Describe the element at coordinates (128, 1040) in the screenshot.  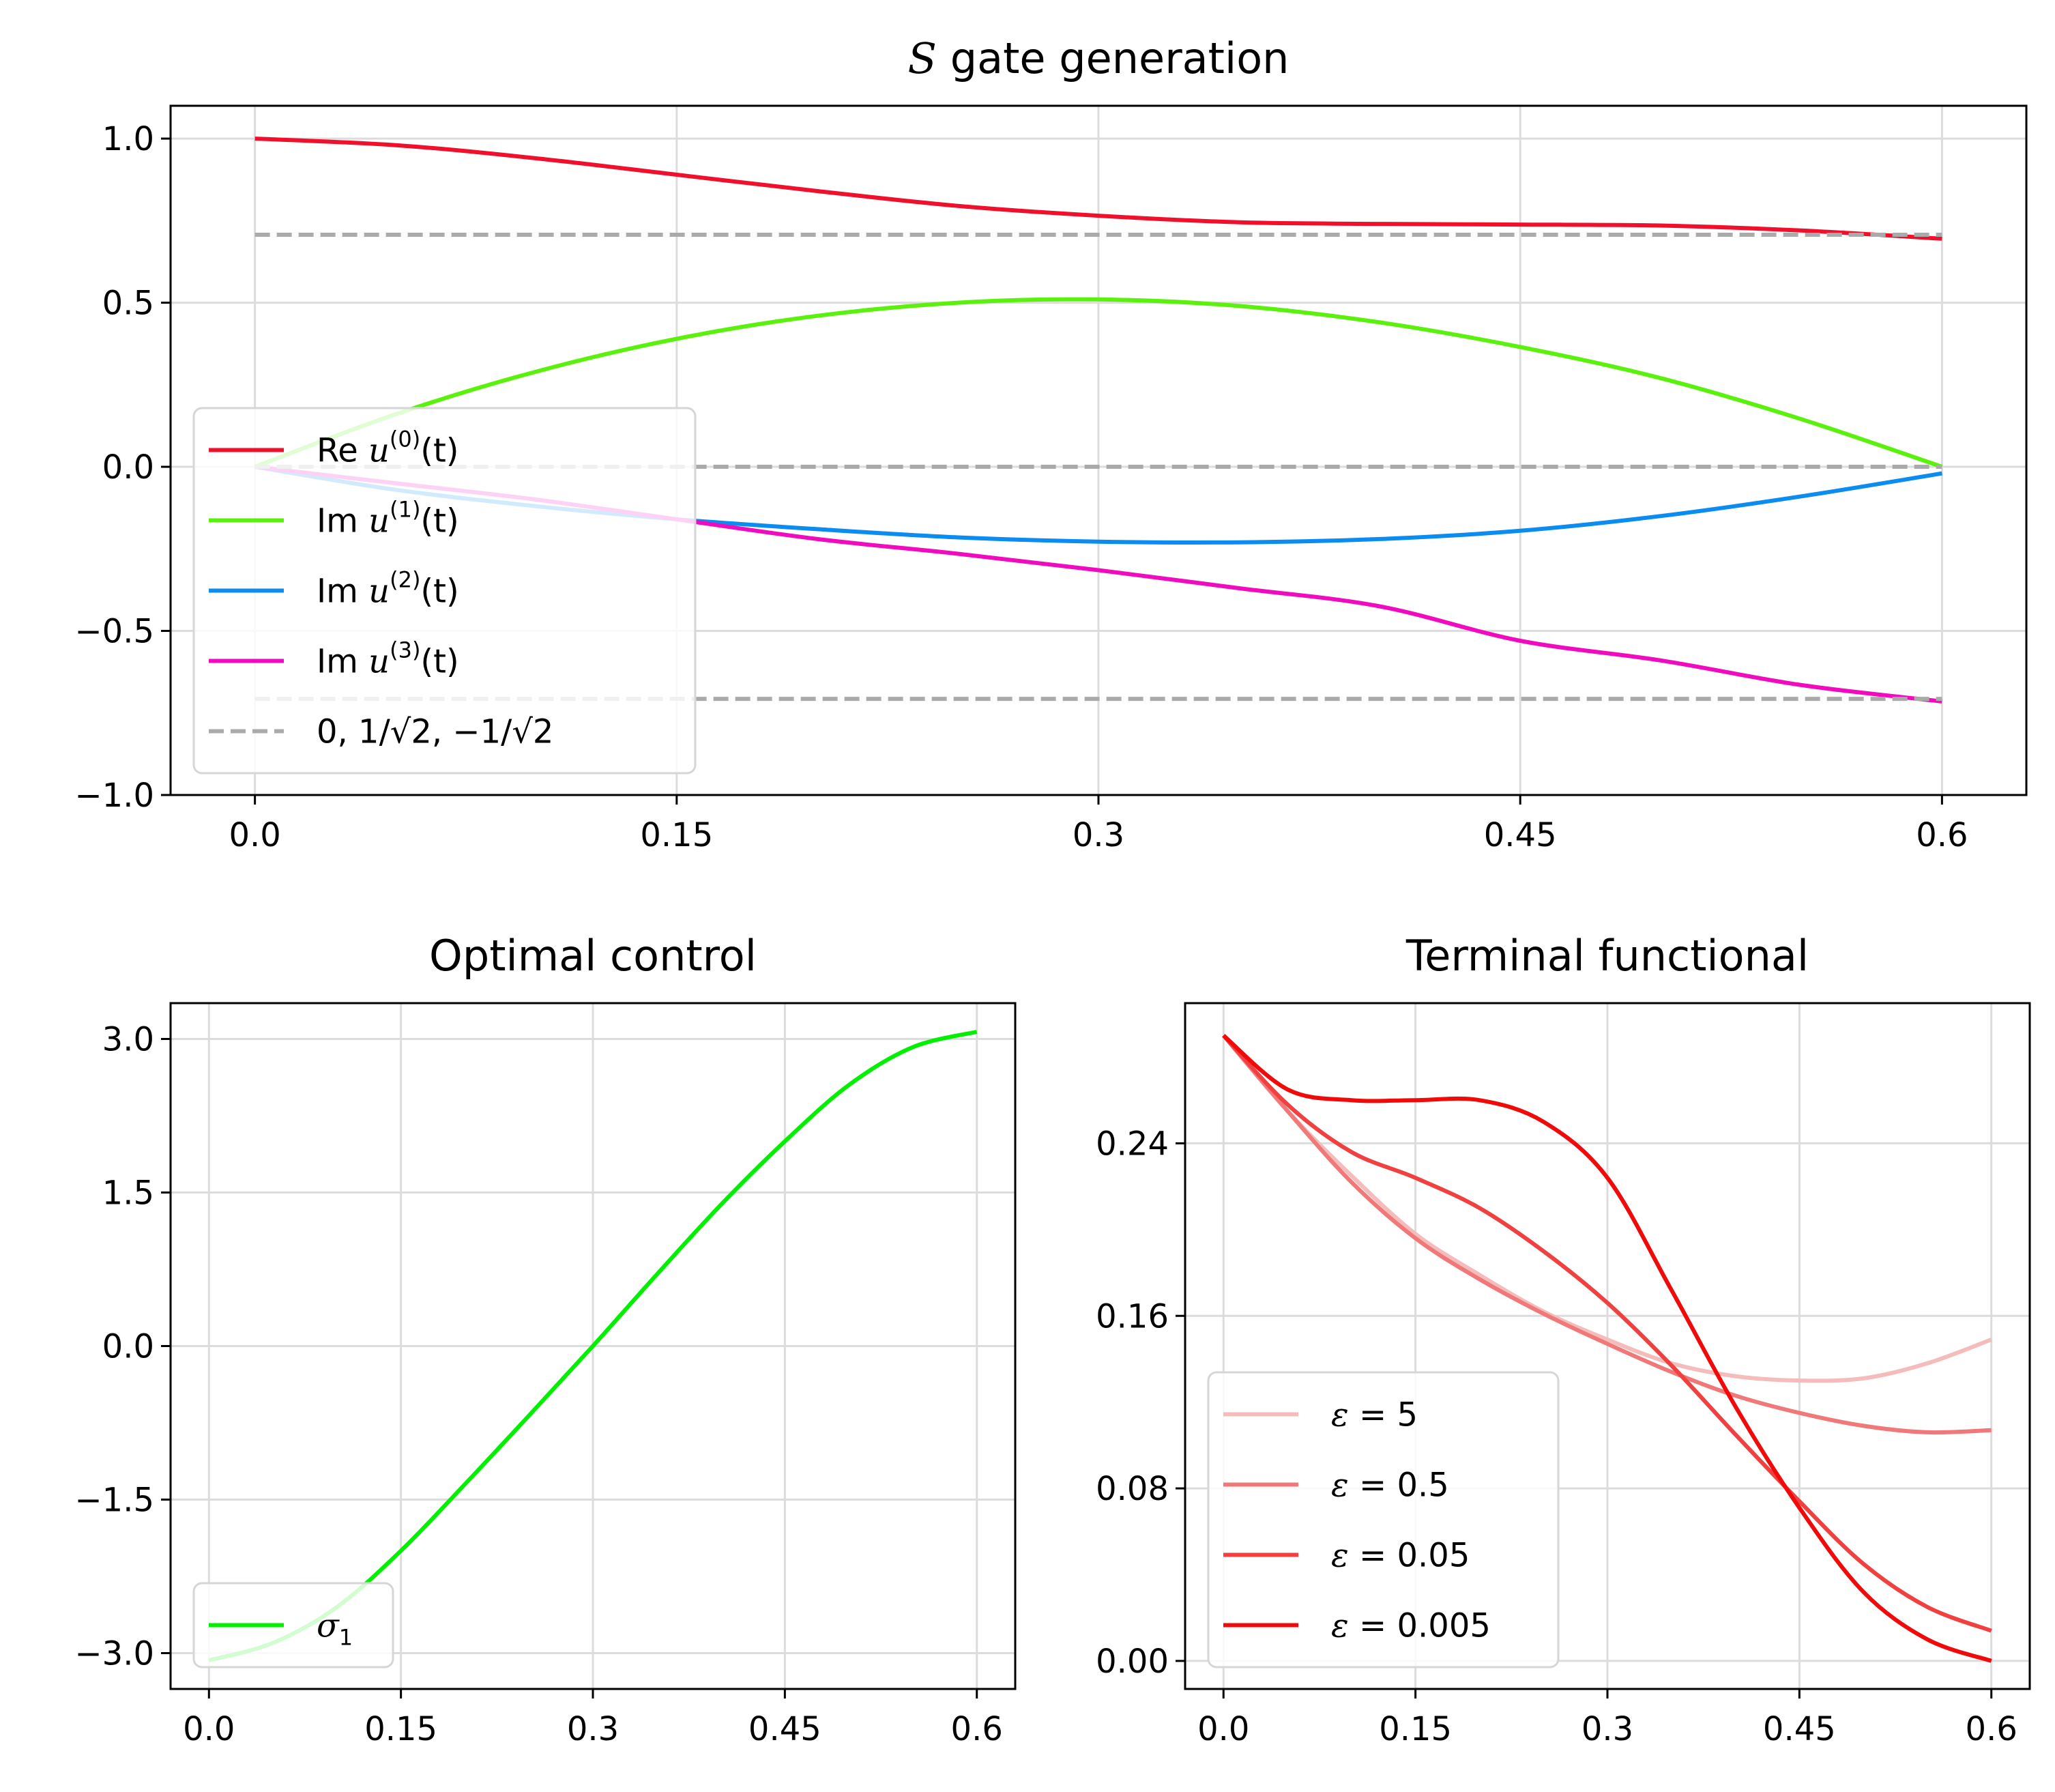
I see `y-tick-label: 3.0` at that location.